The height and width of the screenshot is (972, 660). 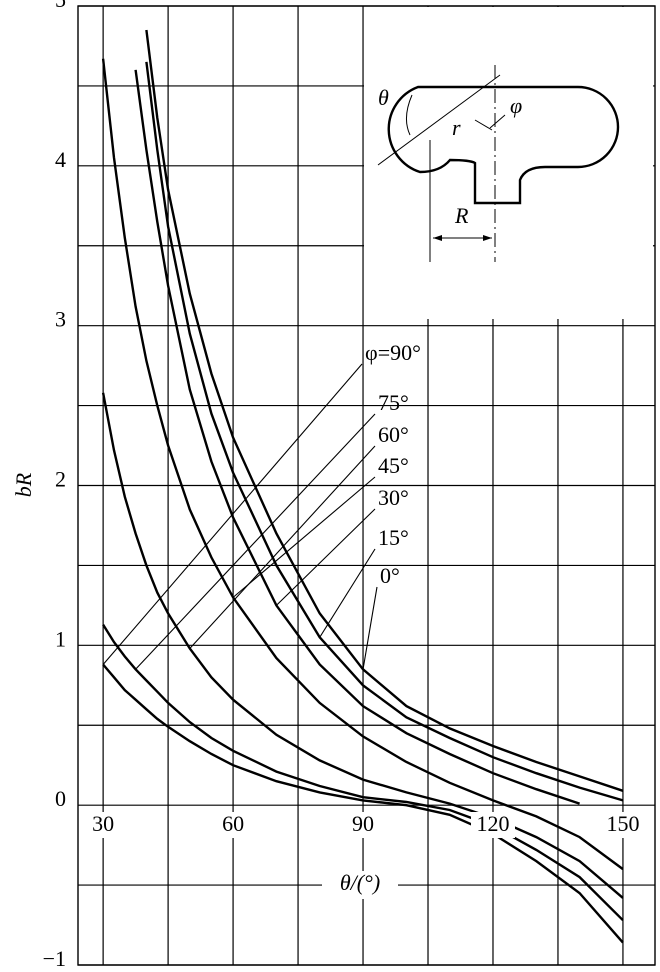 I want to click on y-axis-label: bR, so click(x=23, y=484).